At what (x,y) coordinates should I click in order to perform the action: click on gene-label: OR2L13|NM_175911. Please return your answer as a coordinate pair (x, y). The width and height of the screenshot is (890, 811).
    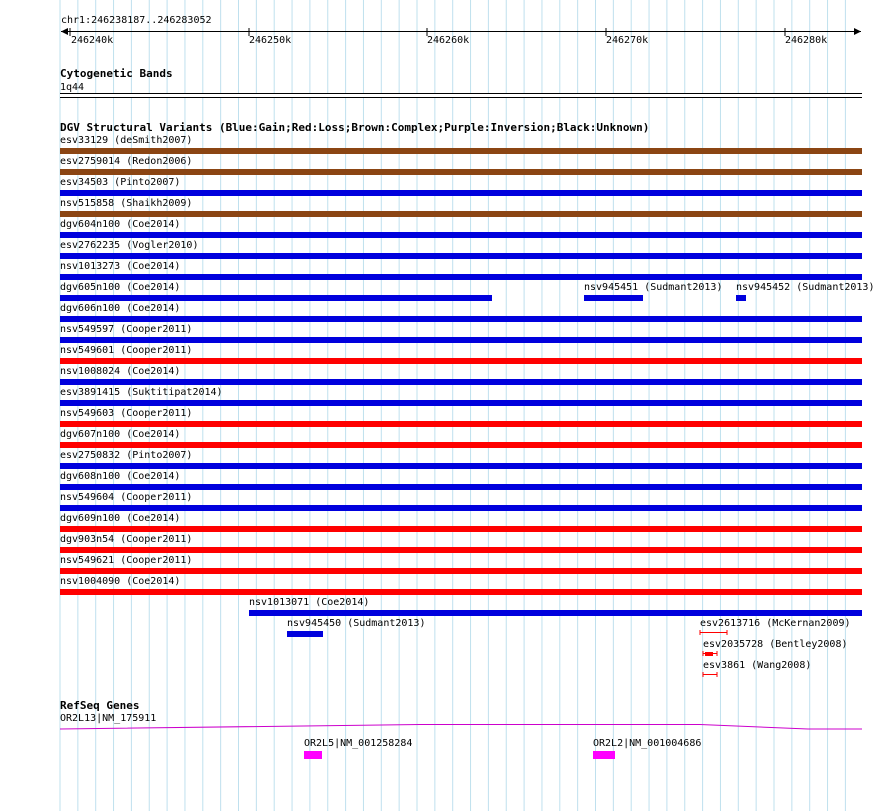
    Looking at the image, I should click on (108, 718).